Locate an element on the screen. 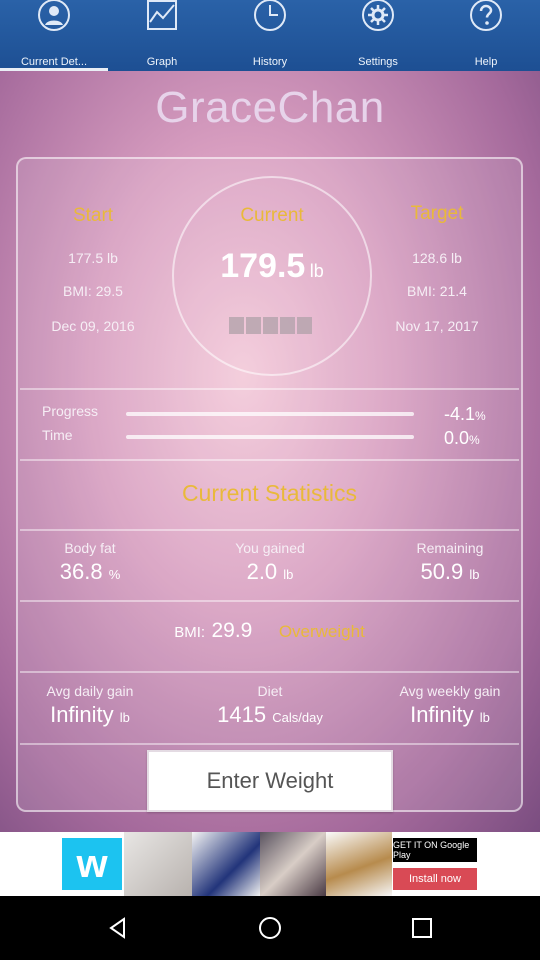  gained-value: 2.0 lb is located at coordinates (270, 572).